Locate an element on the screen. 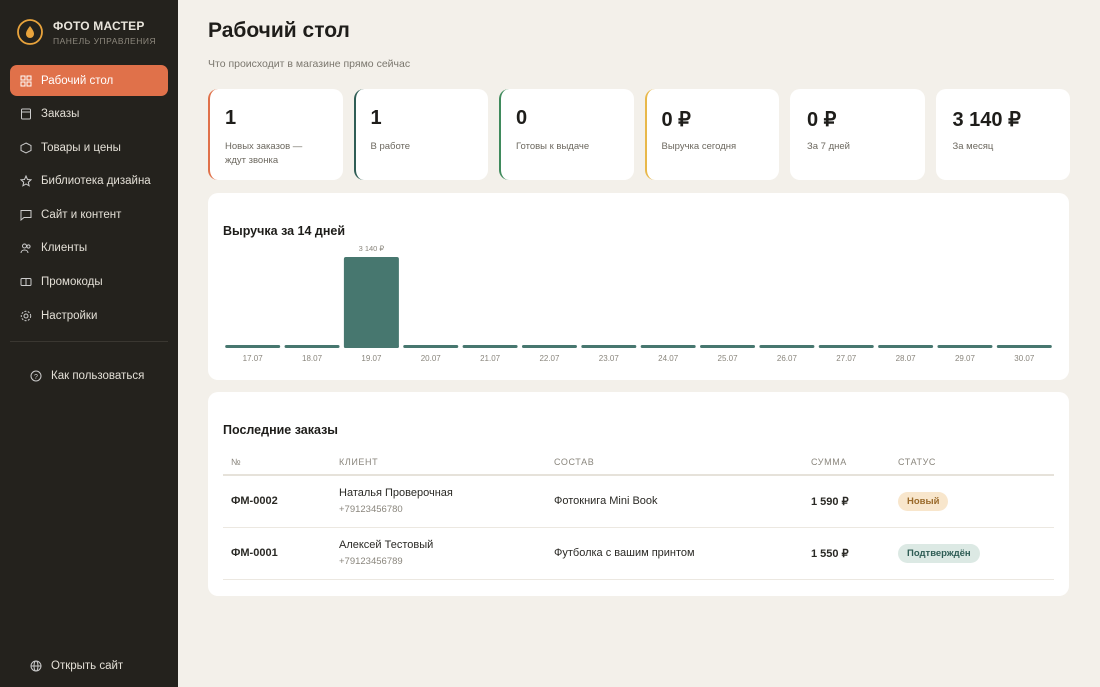 The image size is (1100, 687). nav-label: Сайт и контент is located at coordinates (81, 214).